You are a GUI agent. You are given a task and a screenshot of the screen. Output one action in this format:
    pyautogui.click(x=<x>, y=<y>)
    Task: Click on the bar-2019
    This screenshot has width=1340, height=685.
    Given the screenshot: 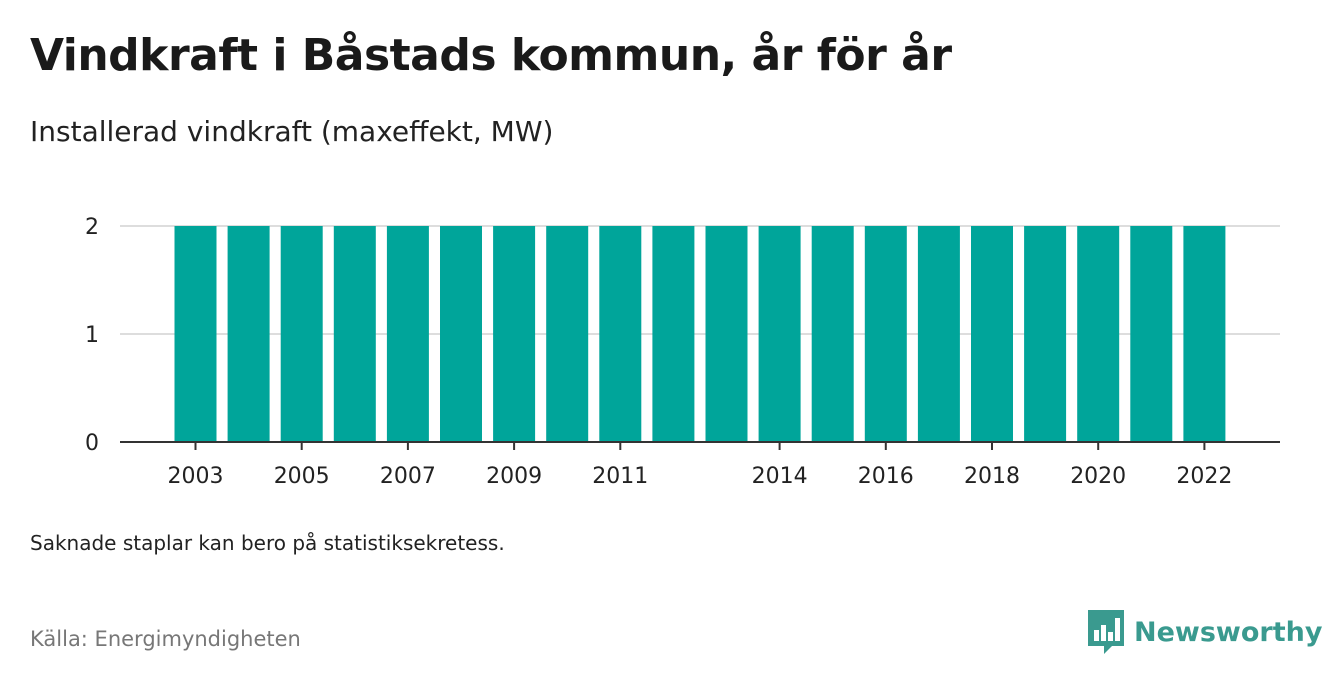 What is the action you would take?
    pyautogui.click(x=1045, y=334)
    